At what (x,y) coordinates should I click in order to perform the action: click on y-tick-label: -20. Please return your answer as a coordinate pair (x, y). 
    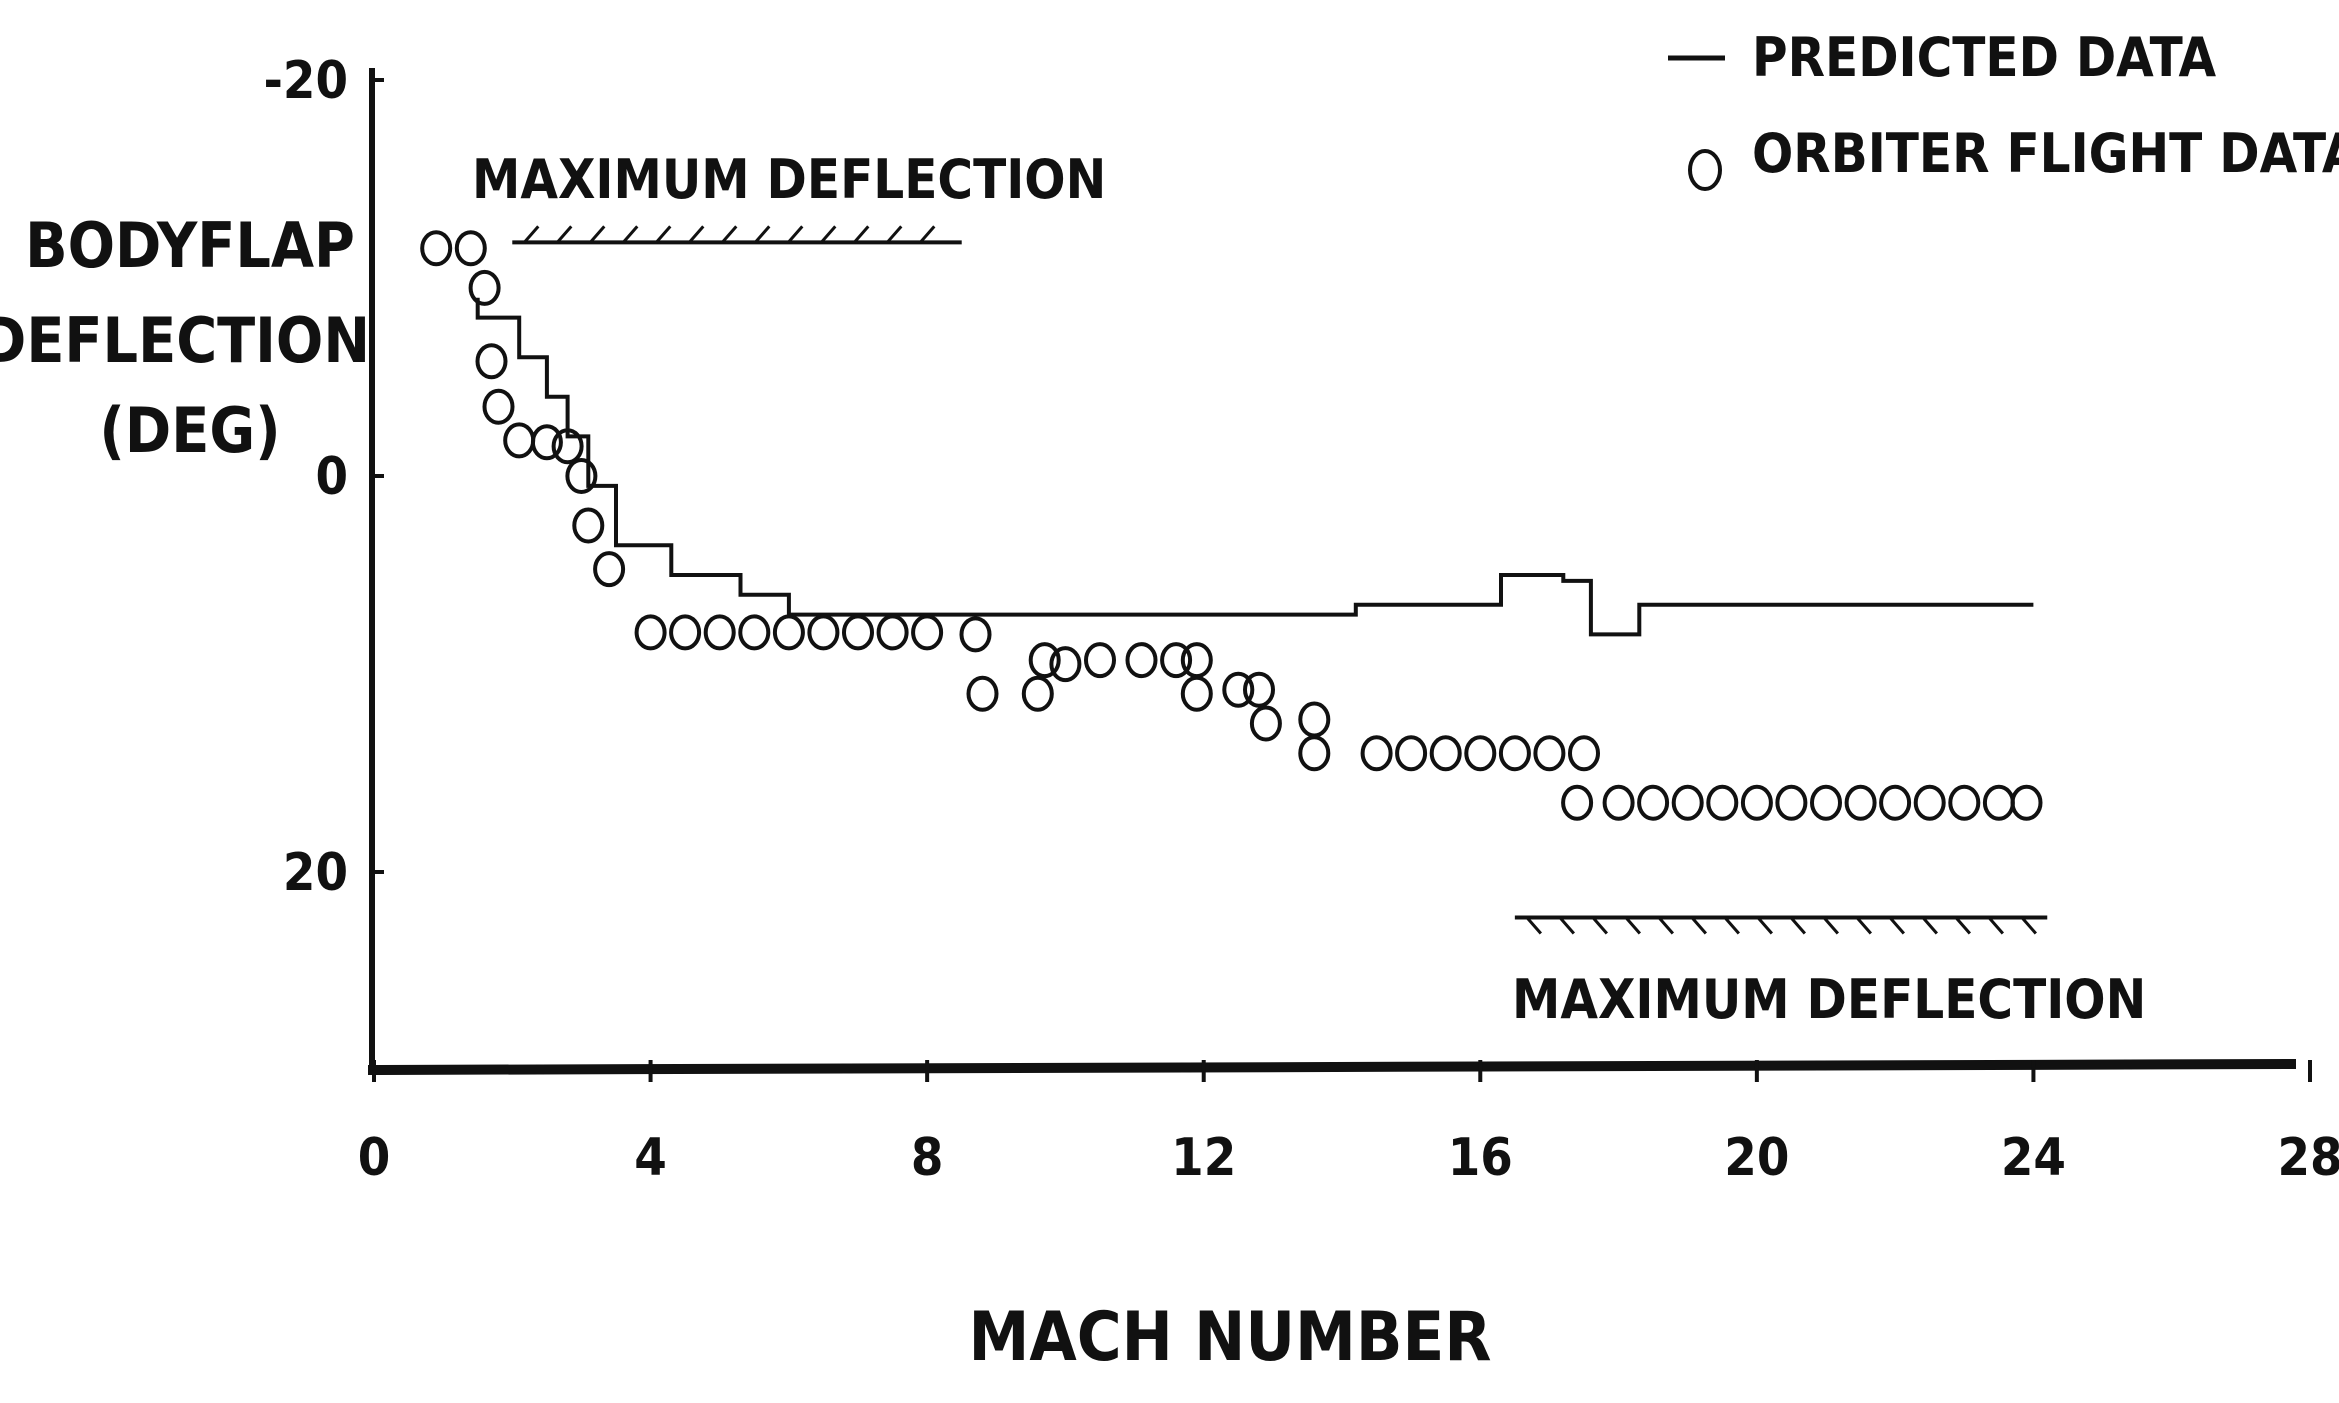
    Looking at the image, I should click on (305, 81).